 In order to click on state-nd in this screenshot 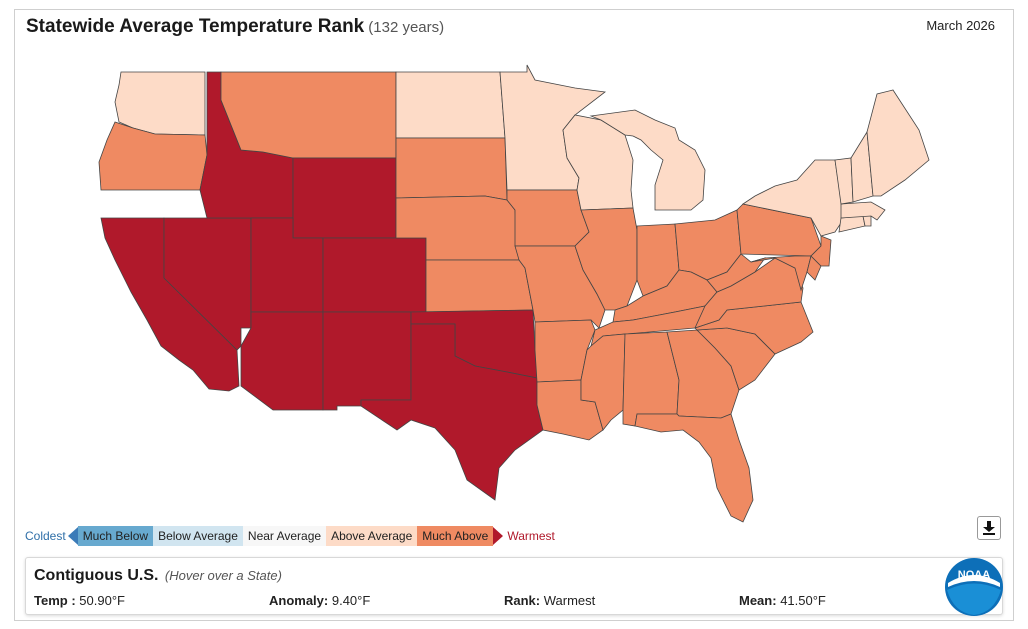, I will do `click(450, 105)`.